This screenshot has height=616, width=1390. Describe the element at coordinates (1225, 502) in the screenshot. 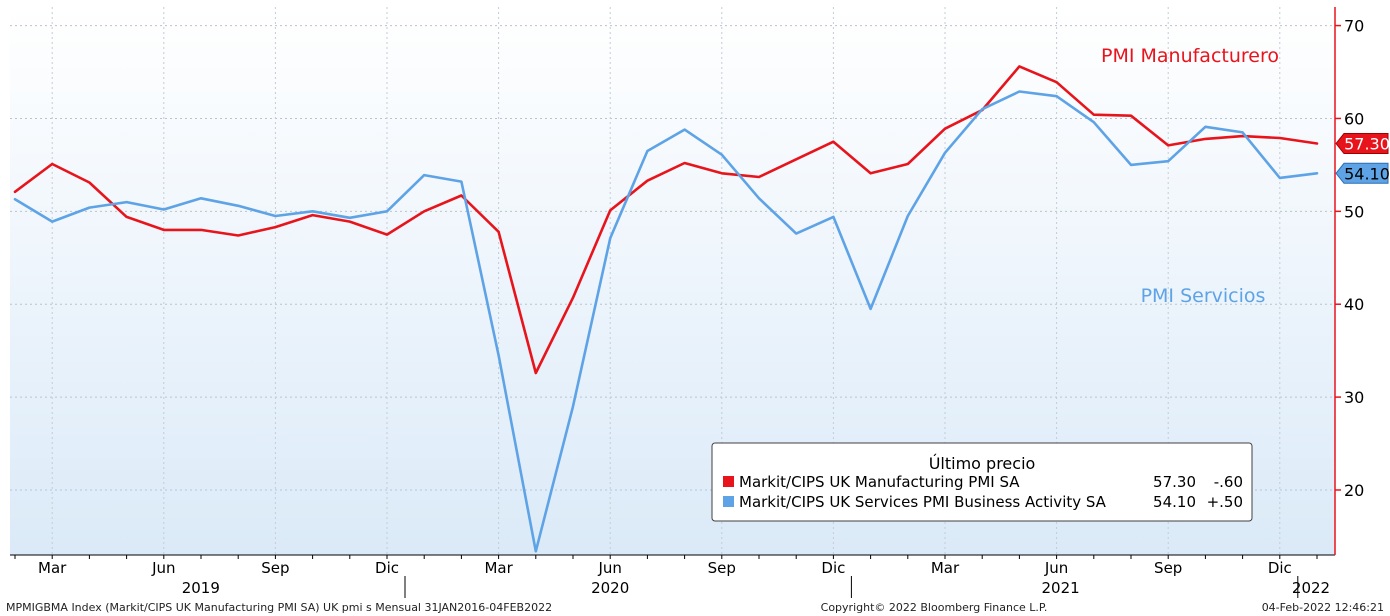

I see `legend-change-services: +.50` at that location.